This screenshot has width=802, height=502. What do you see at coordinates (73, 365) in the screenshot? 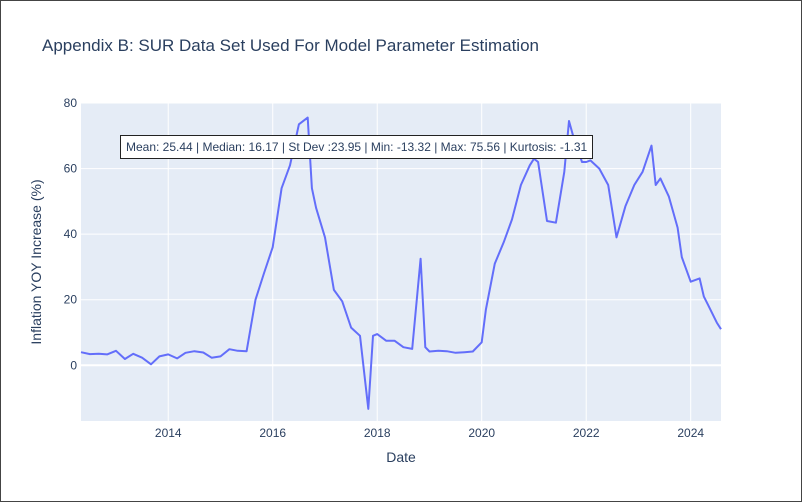
I see `y-tick-label: 0` at bounding box center [73, 365].